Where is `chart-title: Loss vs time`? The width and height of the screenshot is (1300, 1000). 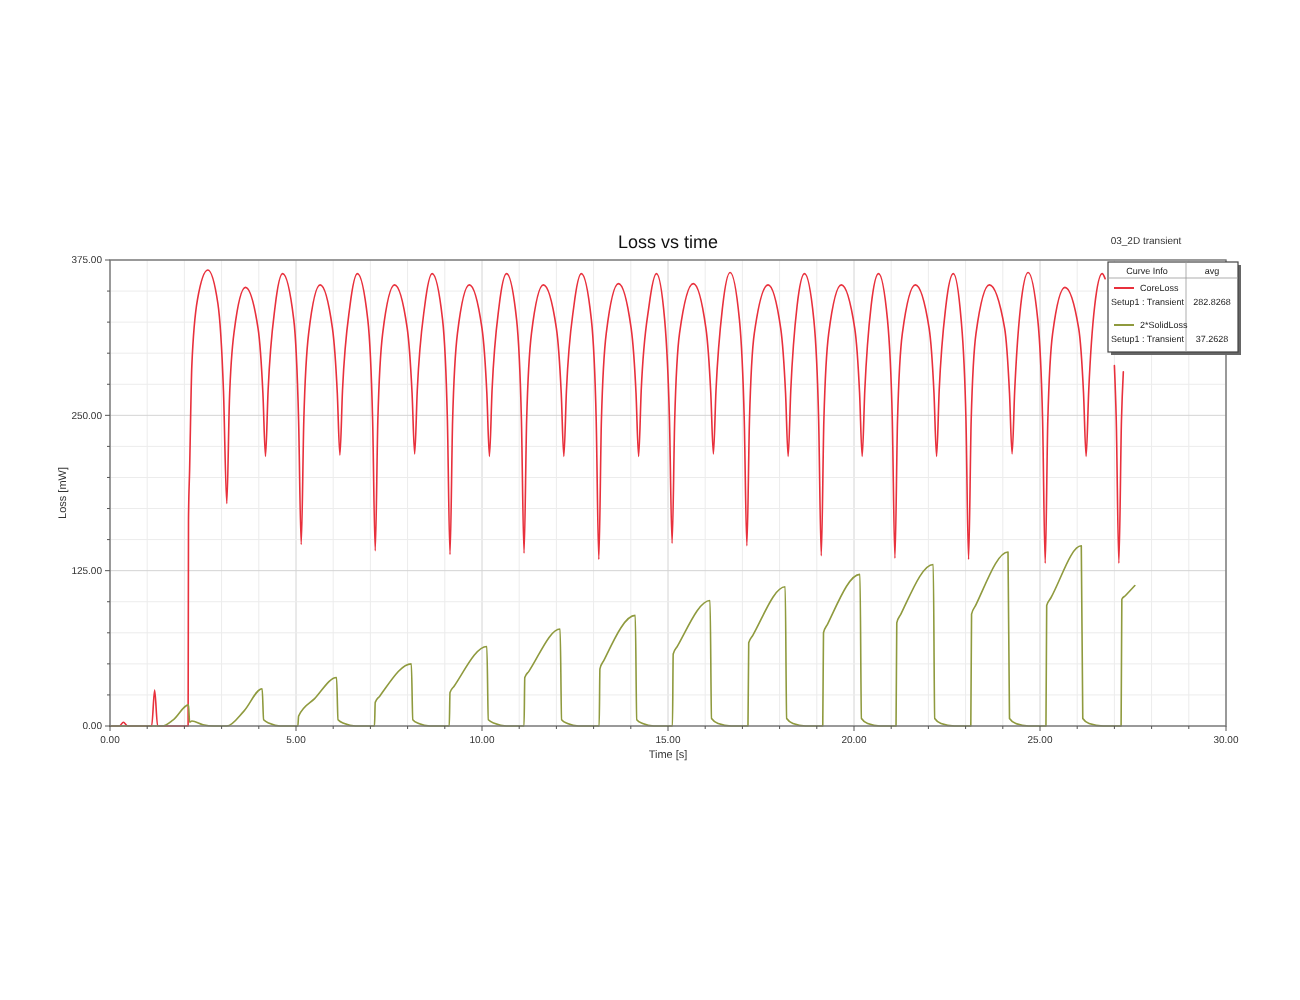
chart-title: Loss vs time is located at coordinates (668, 242).